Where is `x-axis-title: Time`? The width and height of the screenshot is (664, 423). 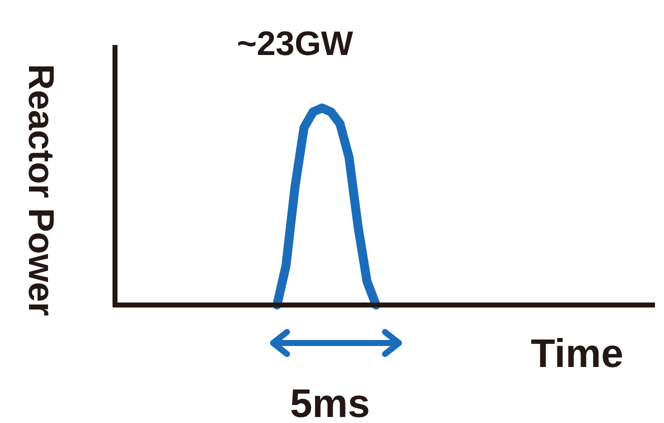 x-axis-title: Time is located at coordinates (577, 354).